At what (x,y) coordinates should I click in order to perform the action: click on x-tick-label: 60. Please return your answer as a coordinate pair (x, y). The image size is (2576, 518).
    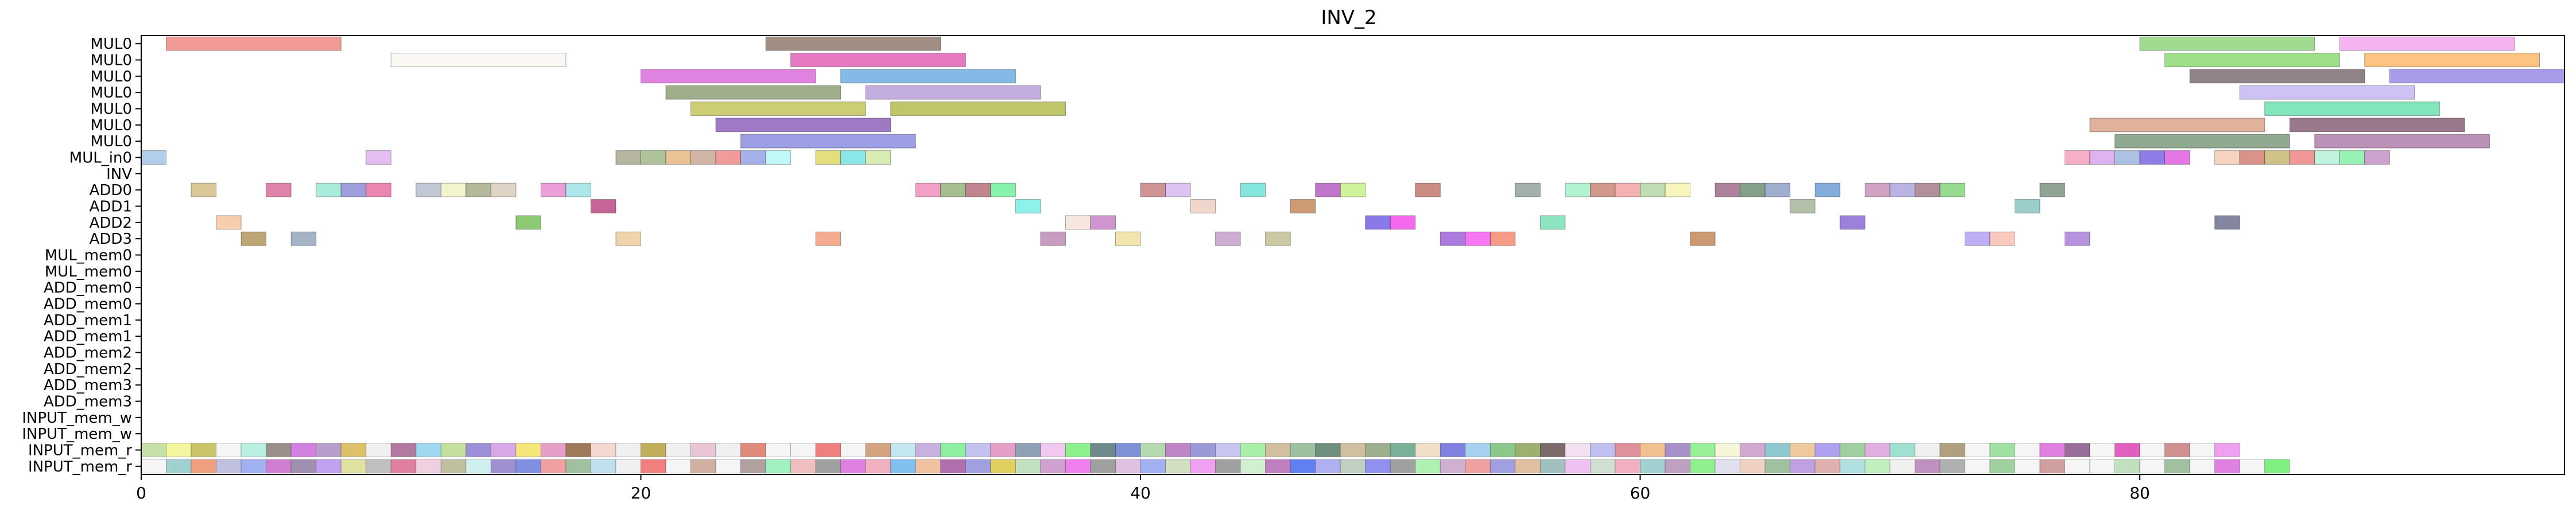
    Looking at the image, I should click on (1640, 493).